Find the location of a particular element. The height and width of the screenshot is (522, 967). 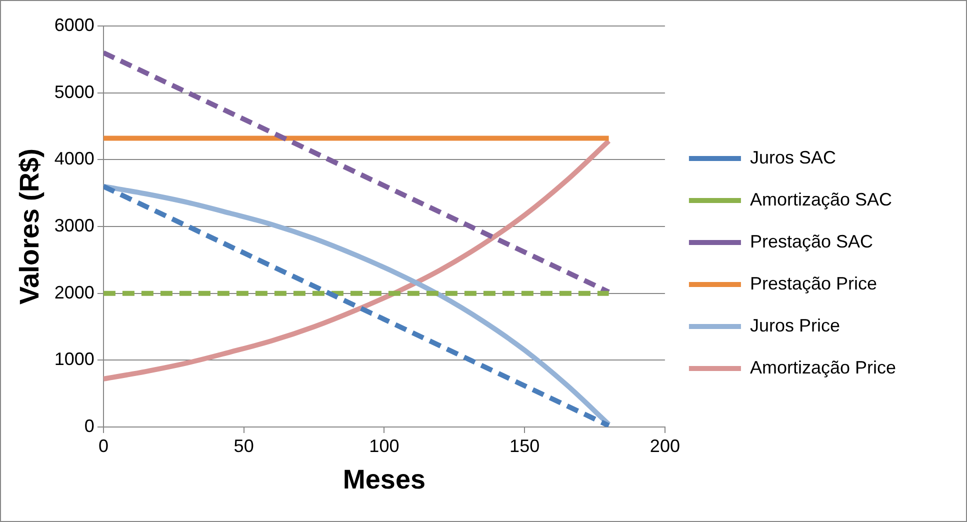

x-tick-label: 200 is located at coordinates (665, 446).